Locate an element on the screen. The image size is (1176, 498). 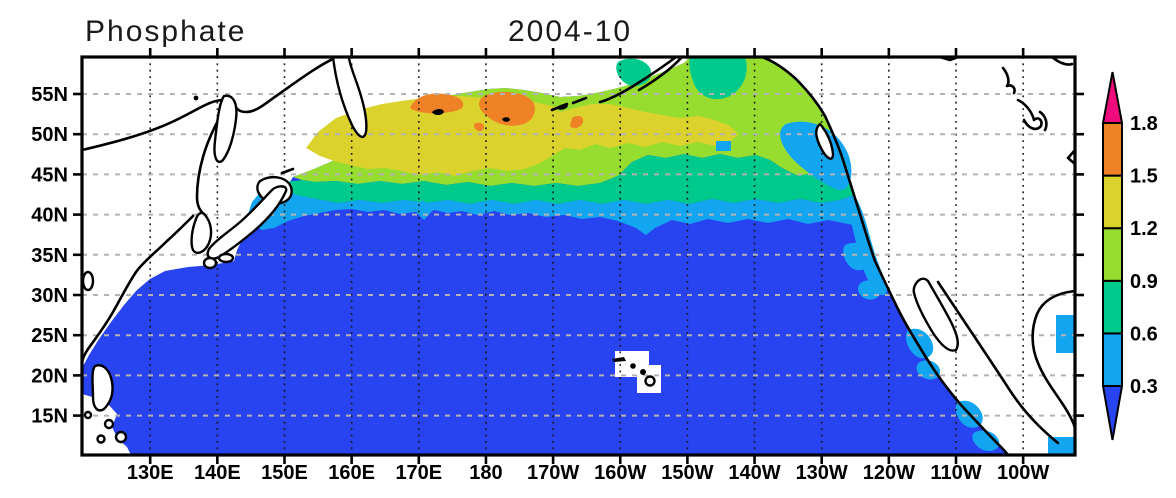
shikoku-island is located at coordinates (226, 258).